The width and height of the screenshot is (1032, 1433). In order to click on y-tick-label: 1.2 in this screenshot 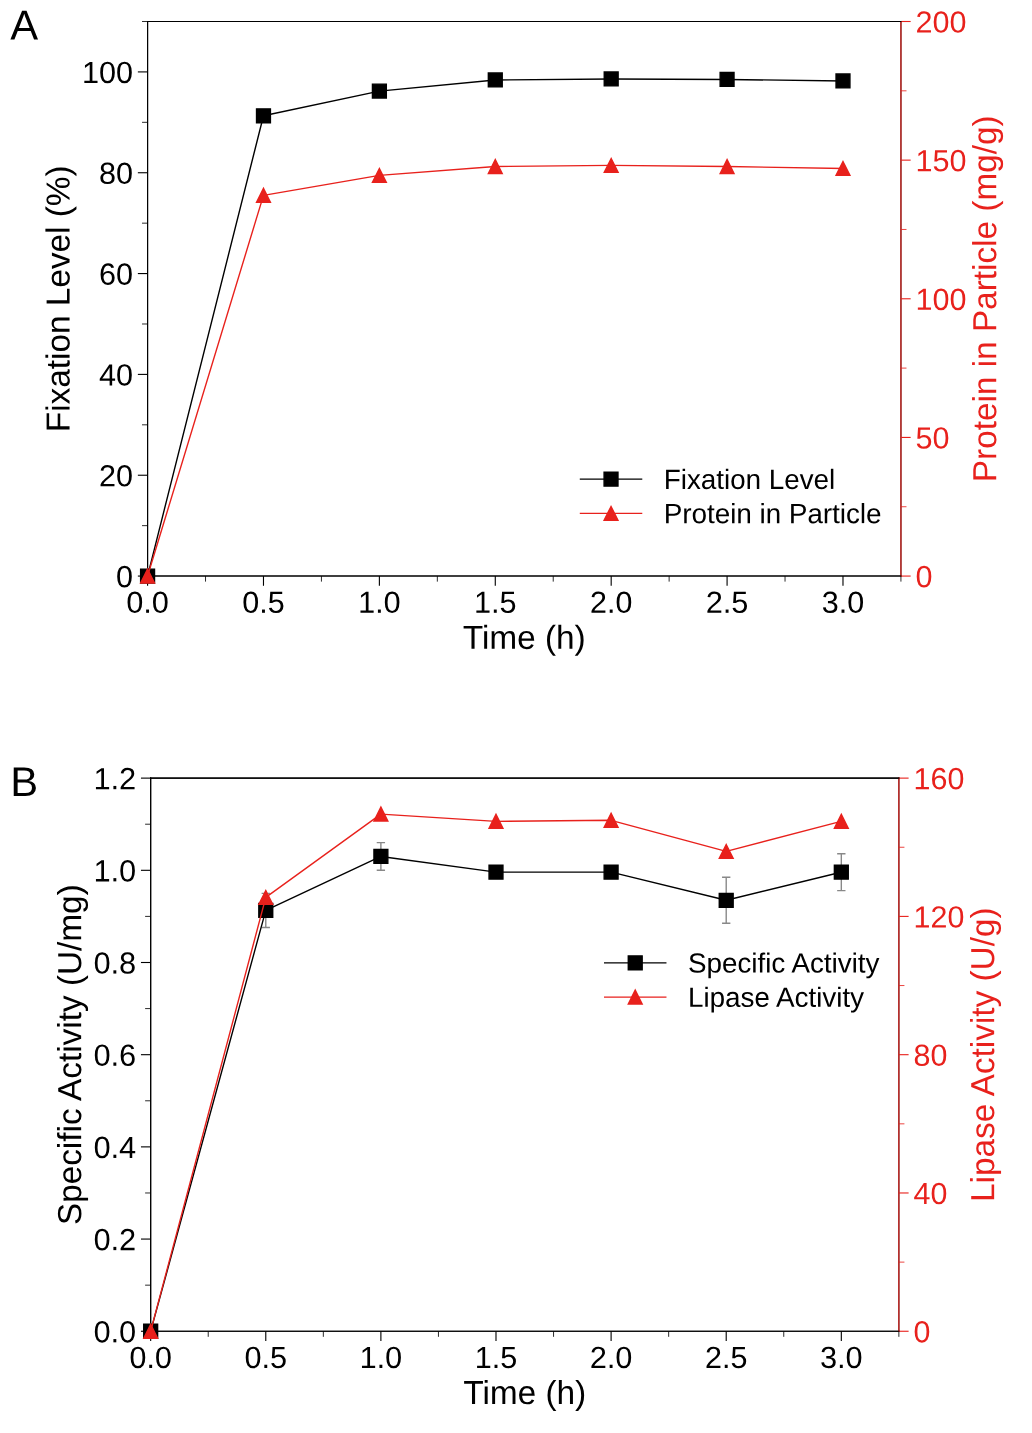, I will do `click(115, 778)`.